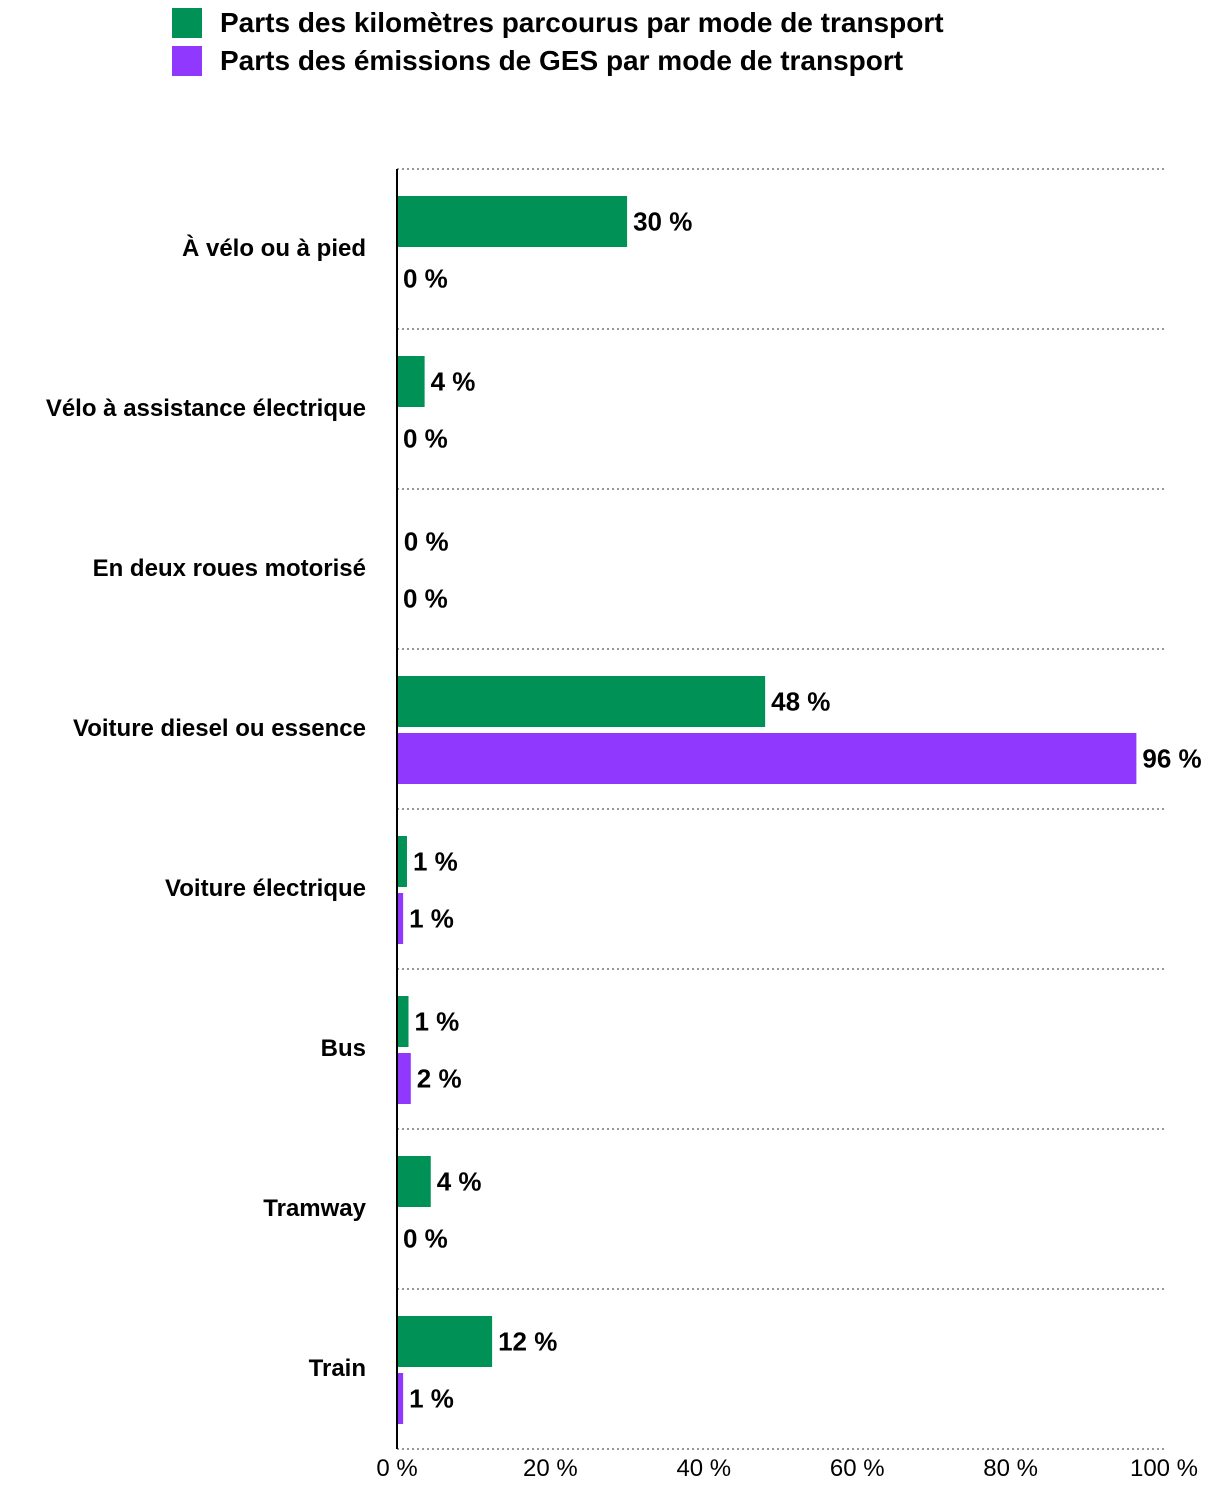  What do you see at coordinates (857, 1468) in the screenshot?
I see `x-tick-label: 60 %` at bounding box center [857, 1468].